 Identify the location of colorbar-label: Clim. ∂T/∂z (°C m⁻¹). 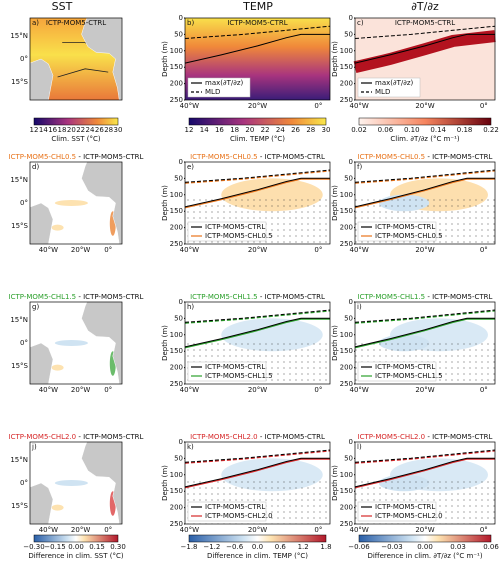
(424, 139).